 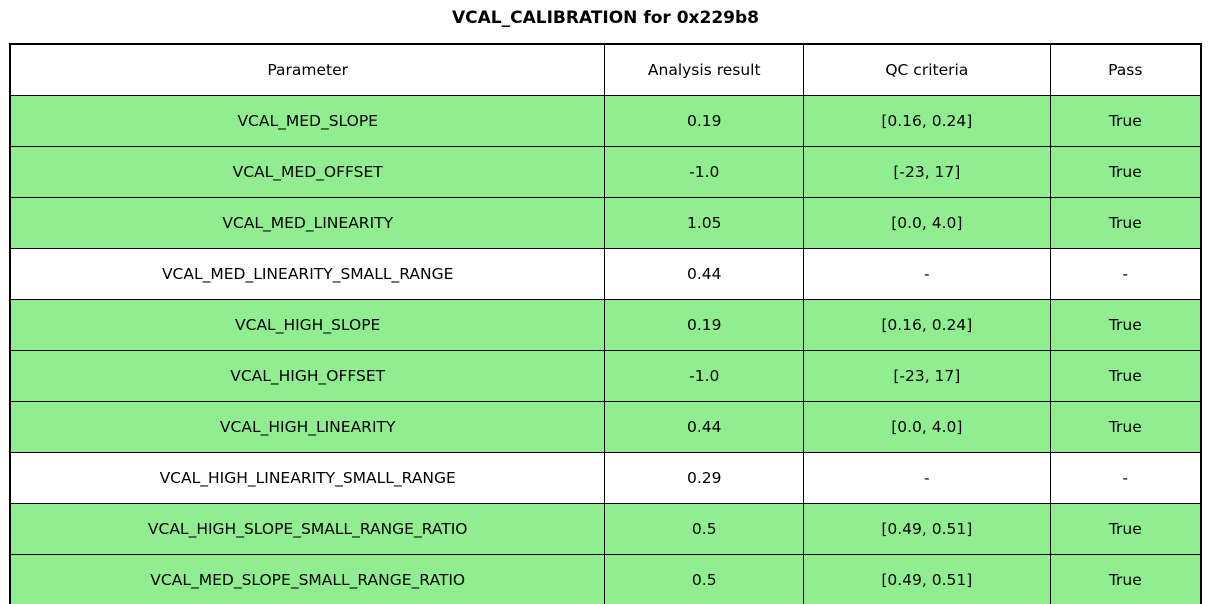 I want to click on analysis-result-cell: 1.05, so click(x=704, y=223).